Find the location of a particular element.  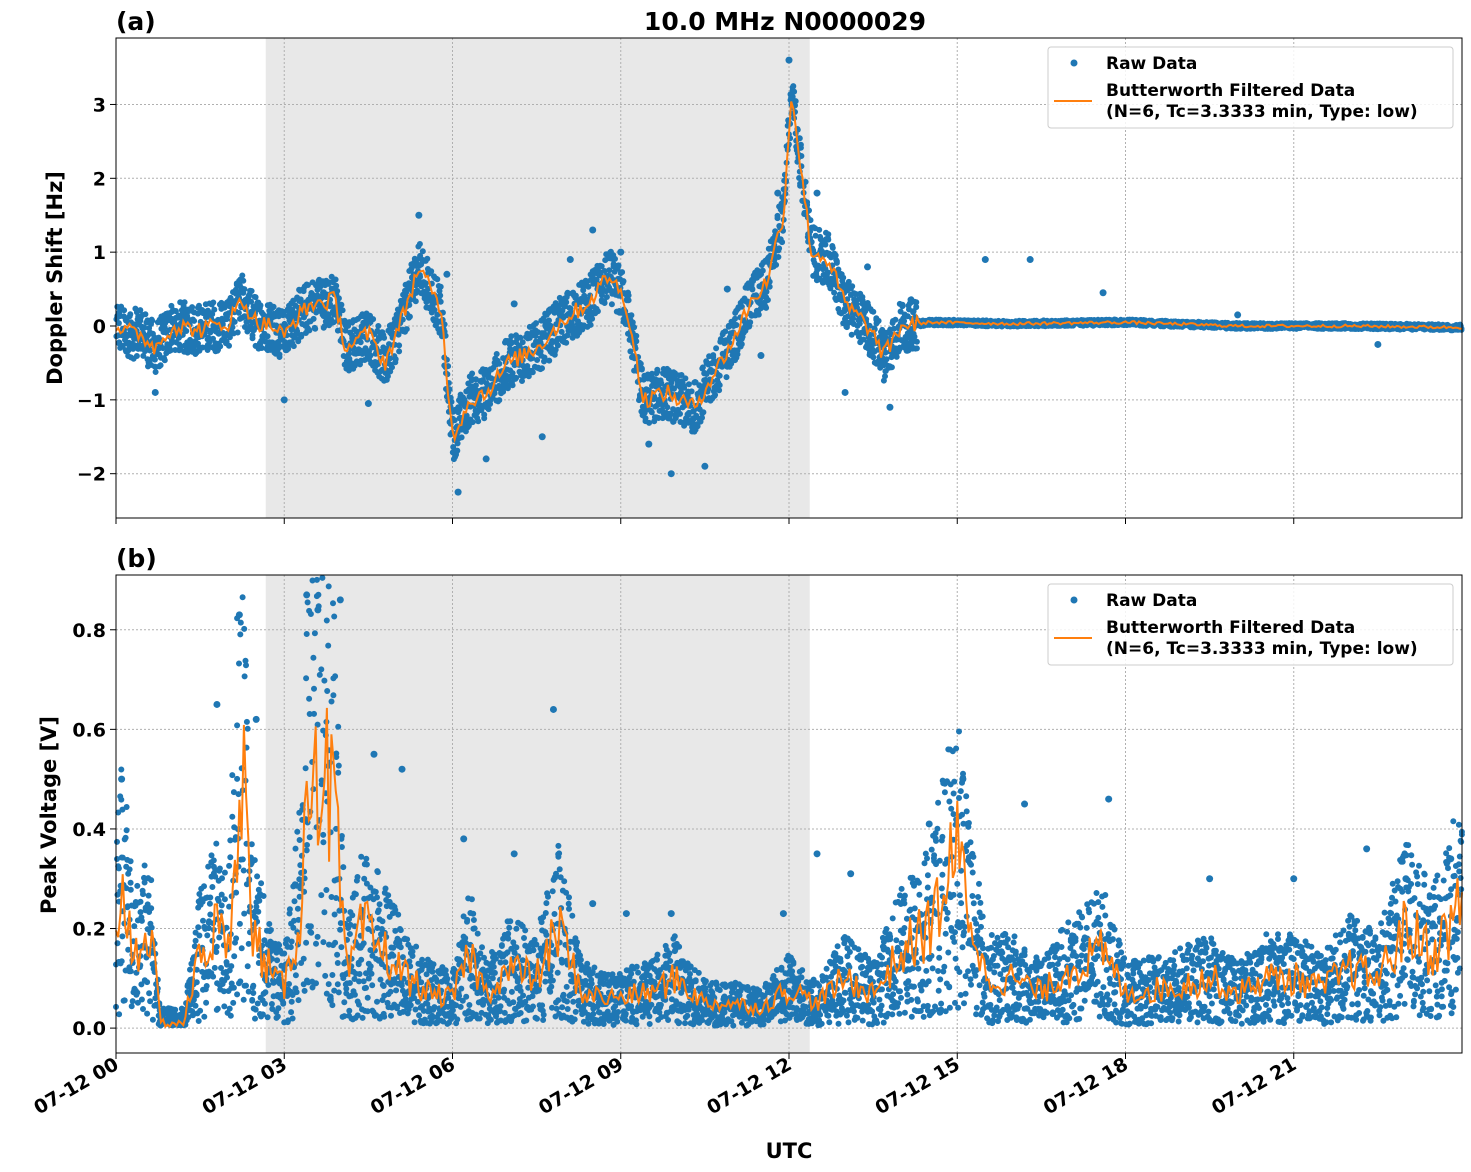

legend-a-filtered-label-2: (N=6, Tc=3.3333 min, Type: low) is located at coordinates (1262, 112).